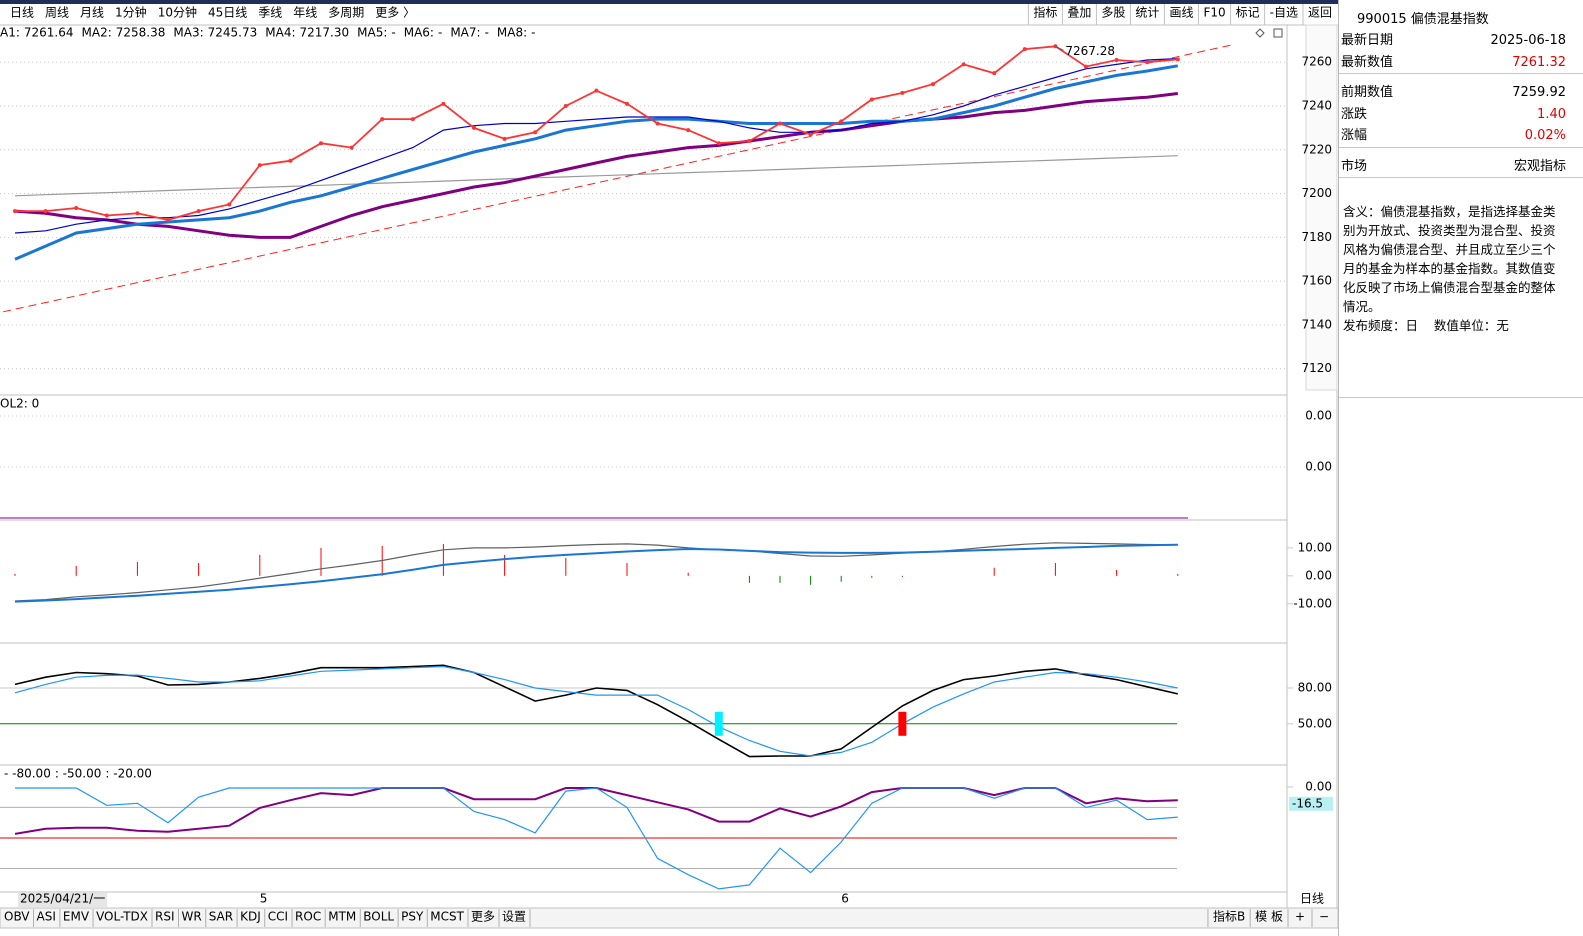  Describe the element at coordinates (1320, 13) in the screenshot. I see `tool-button: 返回` at that location.